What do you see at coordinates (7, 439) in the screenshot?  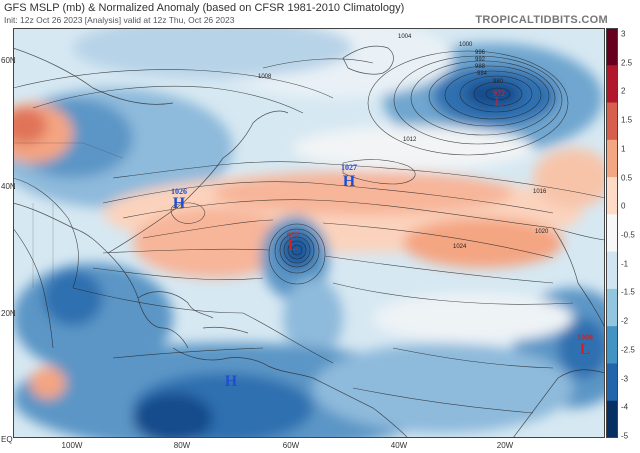 I see `lat-label: EQ` at bounding box center [7, 439].